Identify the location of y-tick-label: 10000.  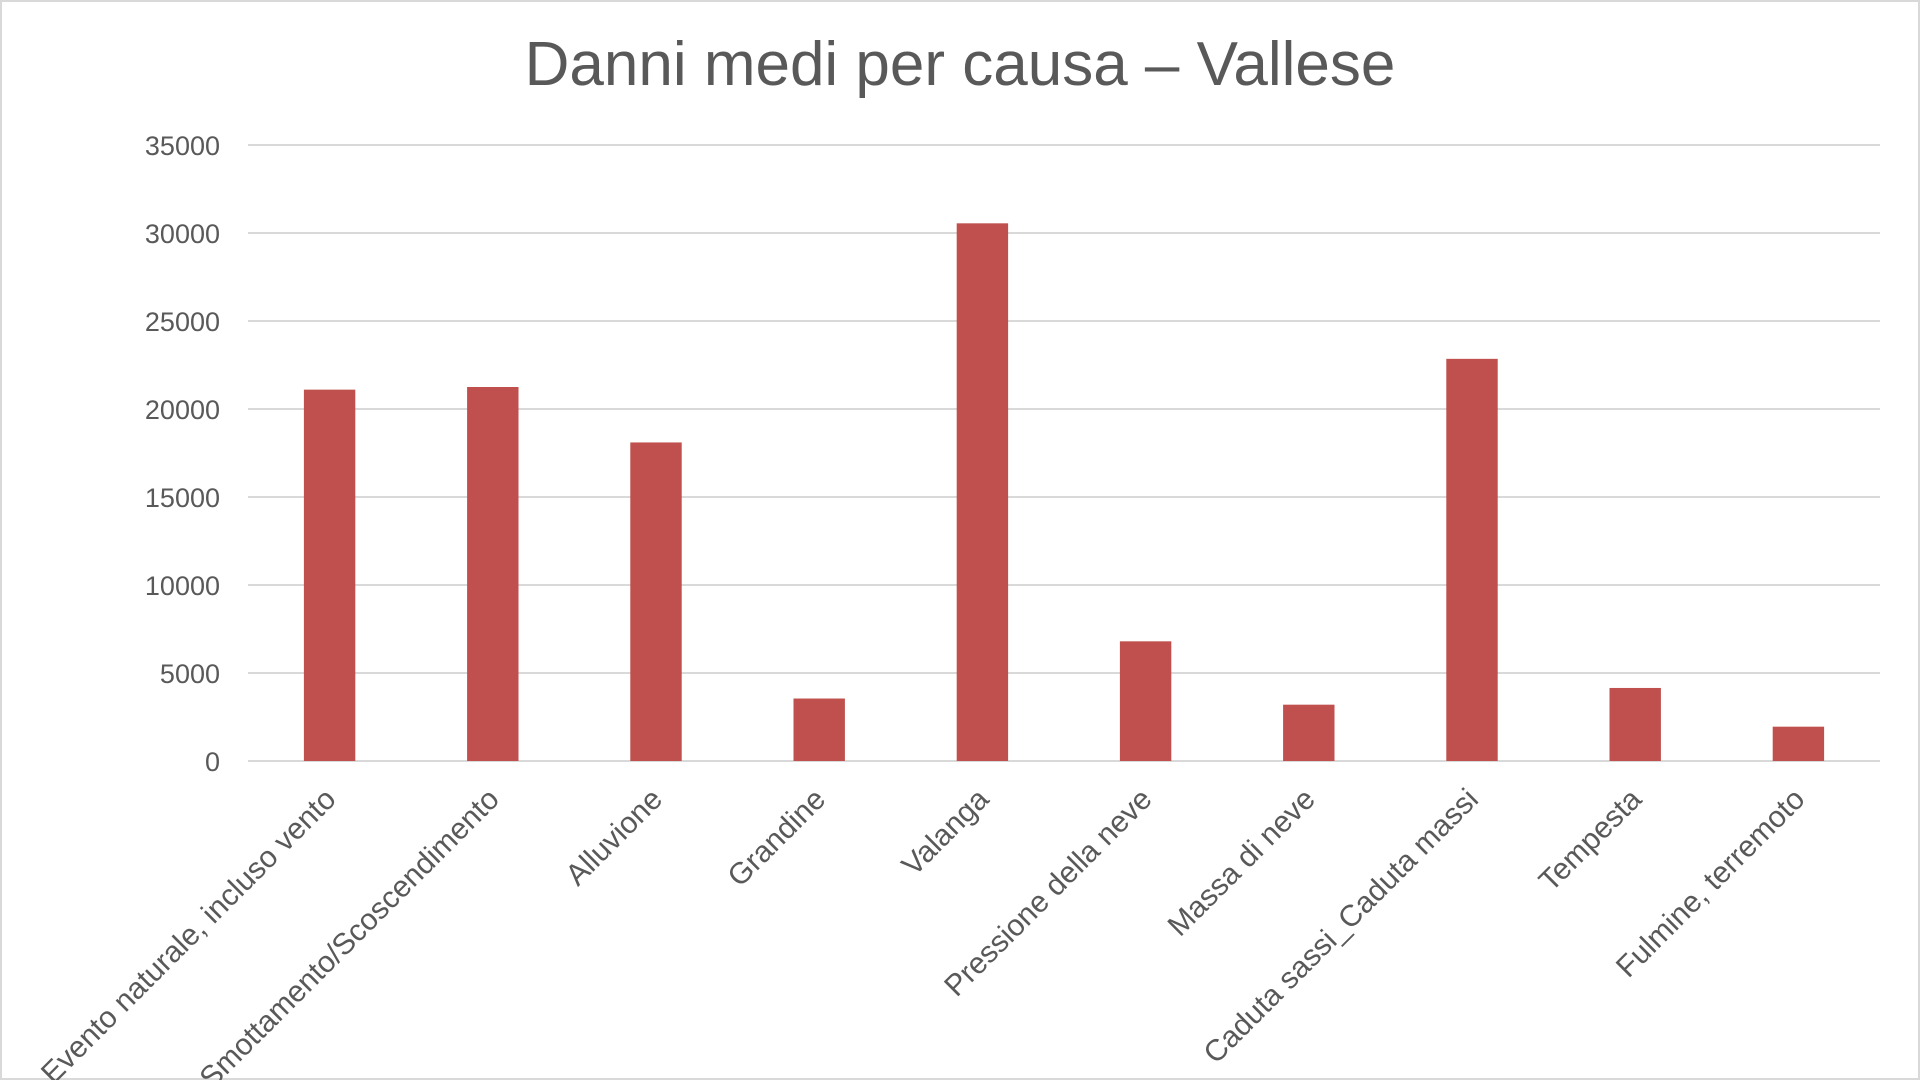
(182, 586).